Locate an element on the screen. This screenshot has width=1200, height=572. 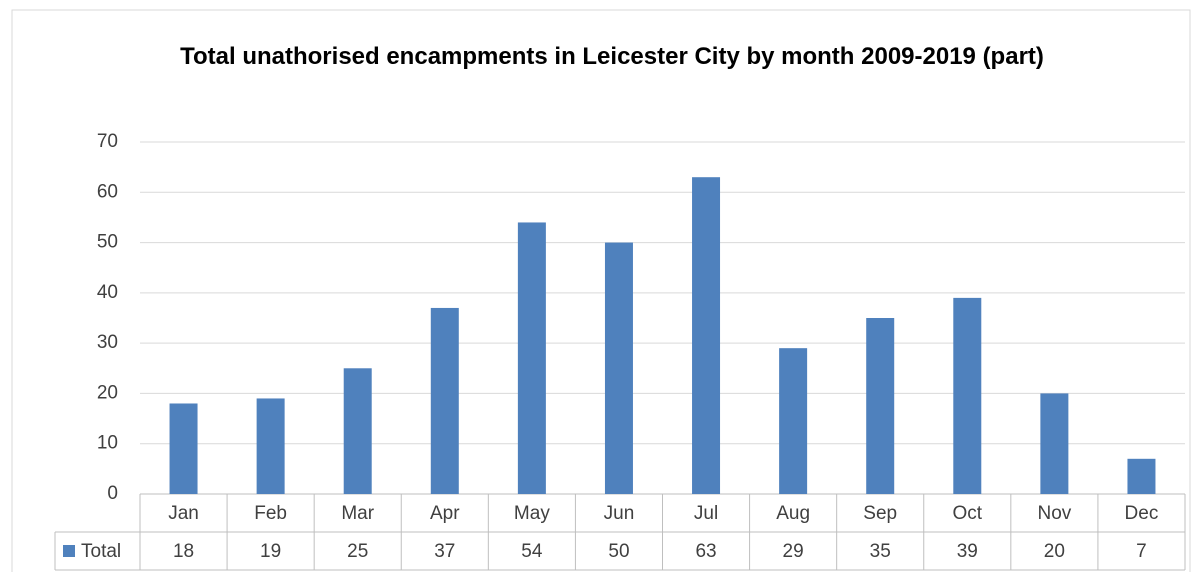
x-tick-label: Dec is located at coordinates (1142, 513).